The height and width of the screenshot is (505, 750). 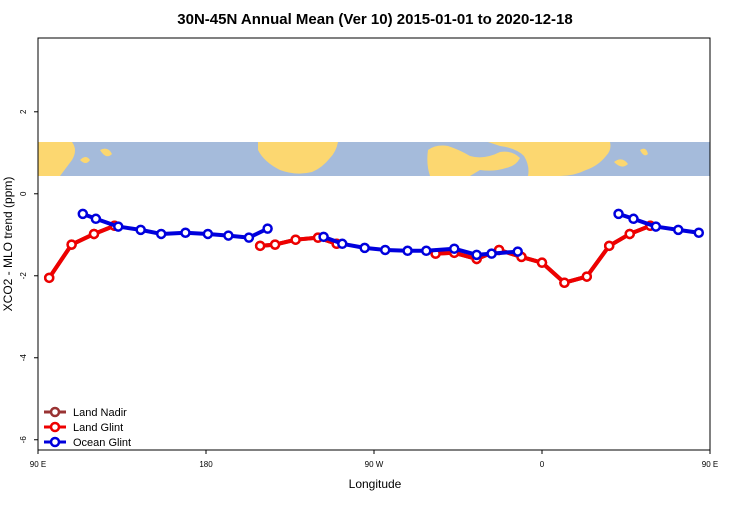 I want to click on legend-label: Land Nadir, so click(x=100, y=413).